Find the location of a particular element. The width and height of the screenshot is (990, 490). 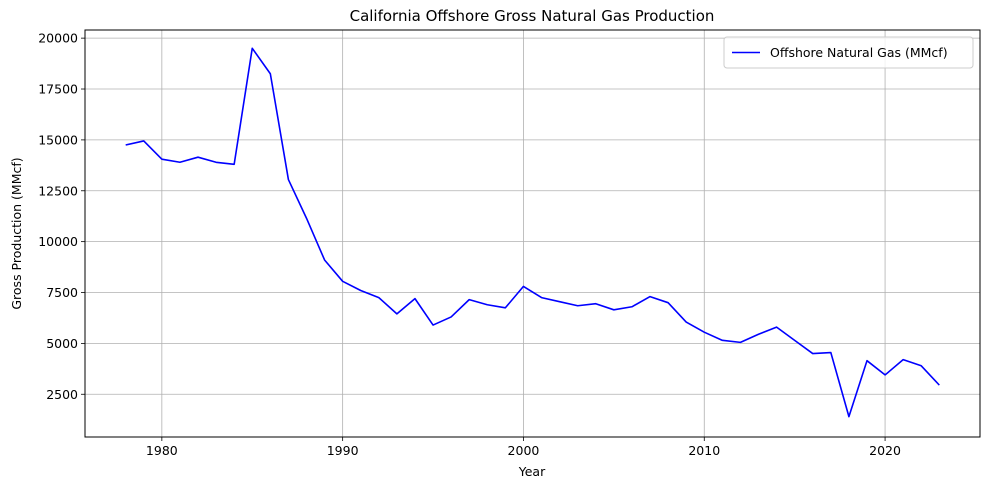

y-tick-label: 20000 is located at coordinates (58, 38).